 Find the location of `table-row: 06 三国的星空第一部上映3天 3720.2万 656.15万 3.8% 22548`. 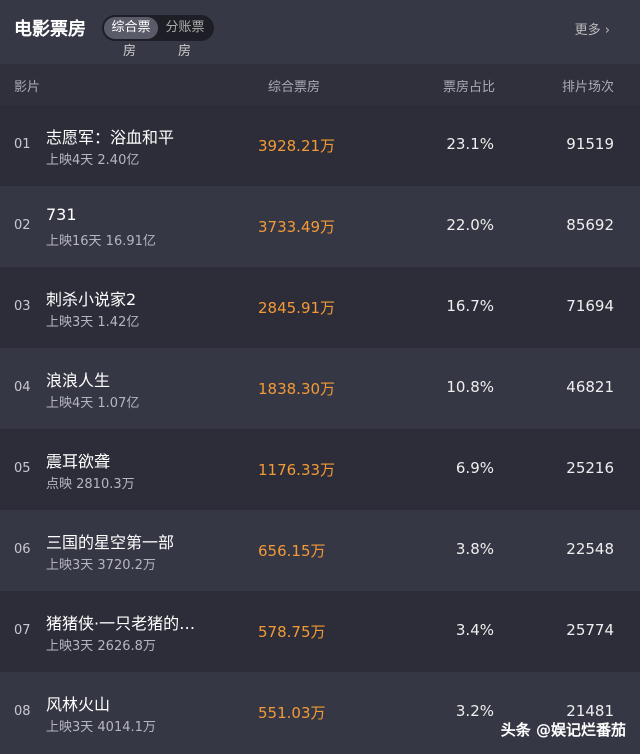

table-row: 06 三国的星空第一部上映3天 3720.2万 656.15万 3.8% 22548 is located at coordinates (320, 550).